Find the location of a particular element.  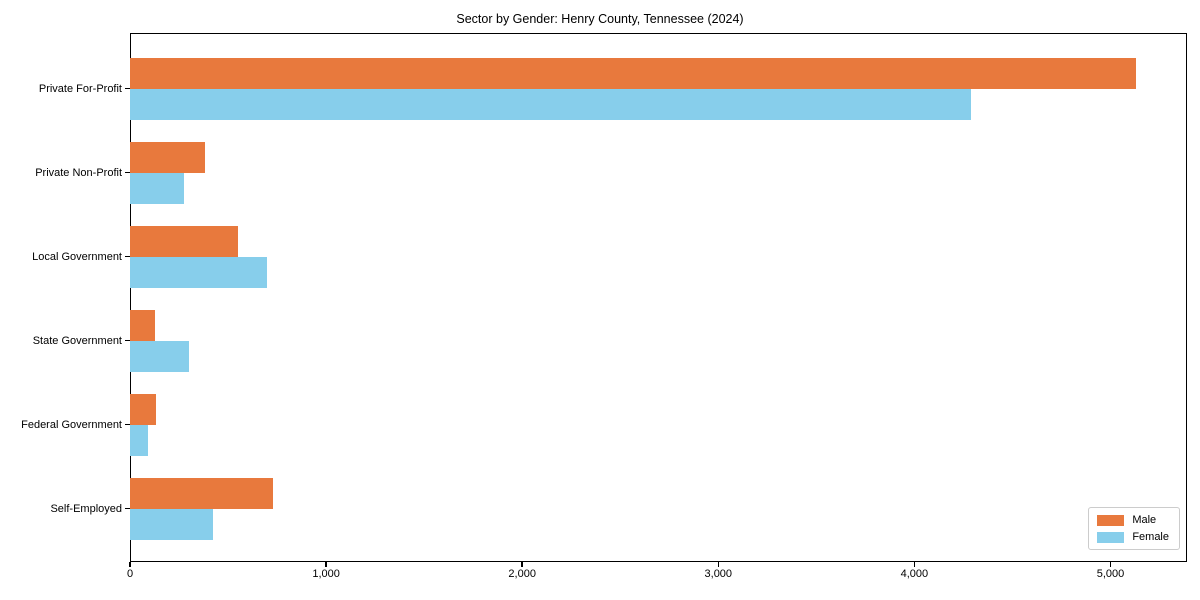

y-tick-label: Private Non-Profit is located at coordinates (78, 172).